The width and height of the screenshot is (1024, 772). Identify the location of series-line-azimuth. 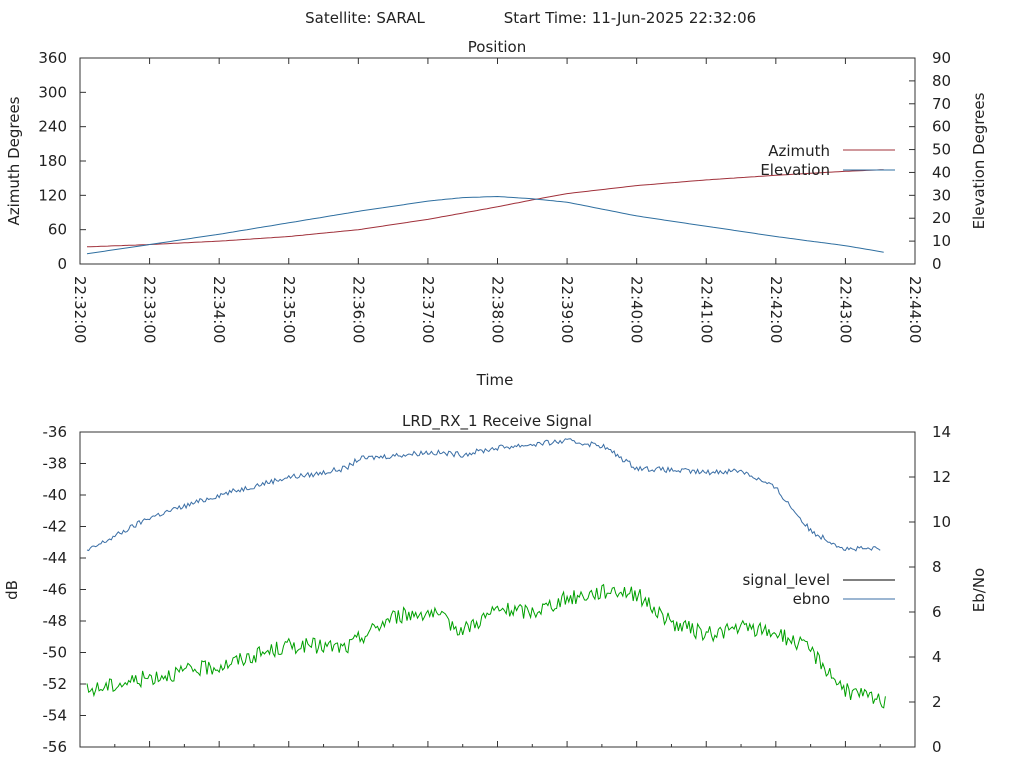
(485, 208).